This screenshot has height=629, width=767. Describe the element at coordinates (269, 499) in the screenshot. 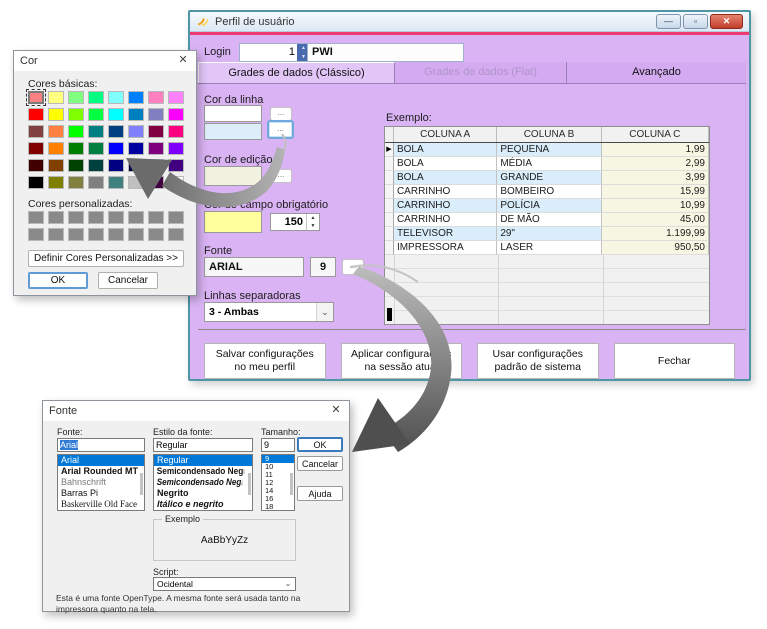

I see `size-list-item: 16` at that location.